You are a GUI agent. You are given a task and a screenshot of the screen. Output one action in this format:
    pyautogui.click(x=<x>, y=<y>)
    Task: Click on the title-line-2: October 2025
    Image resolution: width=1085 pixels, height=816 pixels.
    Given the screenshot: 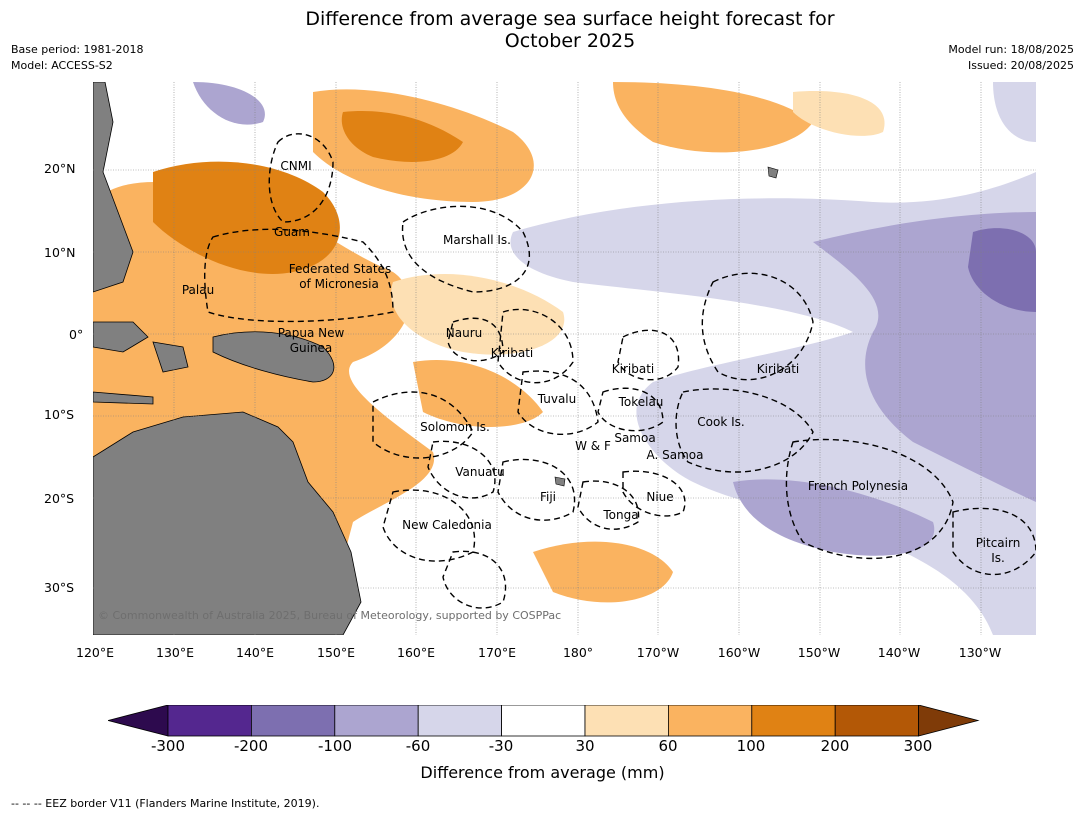 What is the action you would take?
    pyautogui.click(x=570, y=41)
    